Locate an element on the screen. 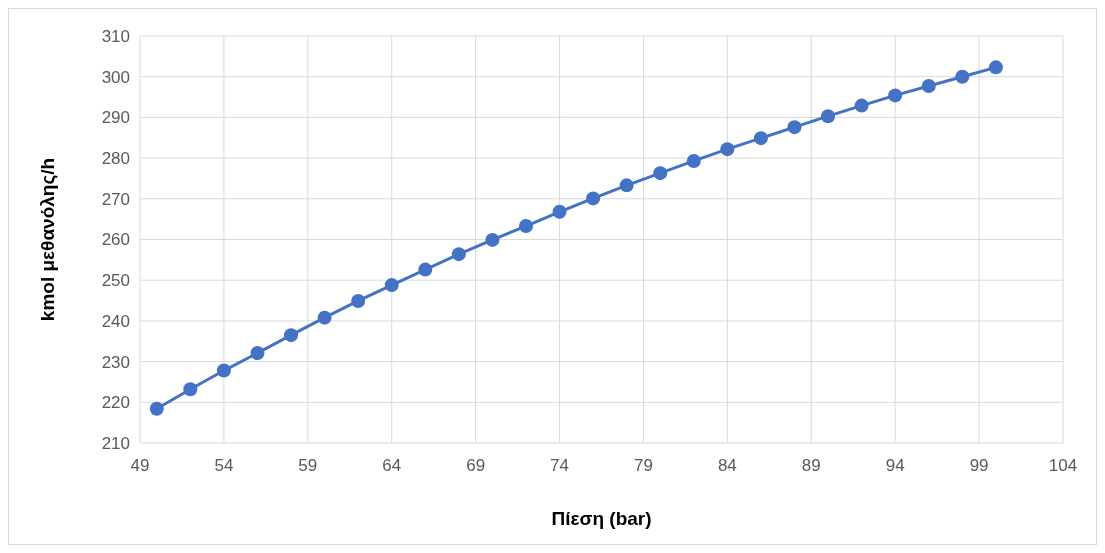  x-tick-label: 74 is located at coordinates (560, 465).